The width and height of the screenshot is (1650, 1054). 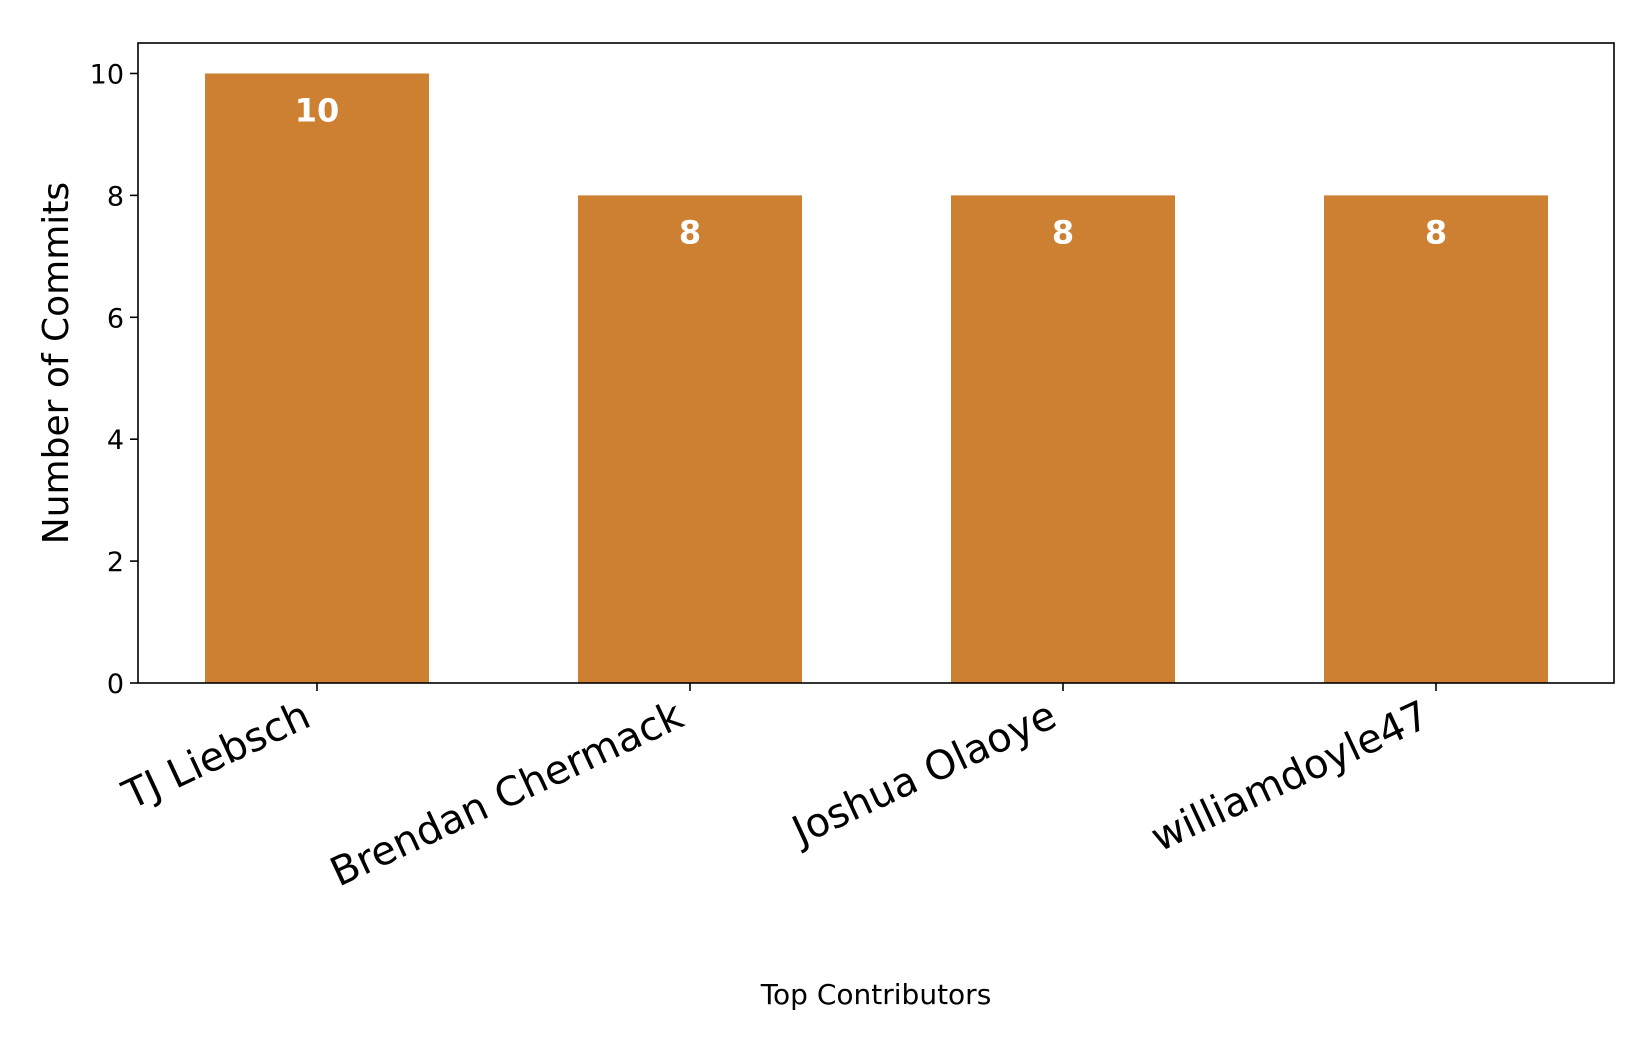 I want to click on y-tick-label-3: 4, so click(x=115, y=440).